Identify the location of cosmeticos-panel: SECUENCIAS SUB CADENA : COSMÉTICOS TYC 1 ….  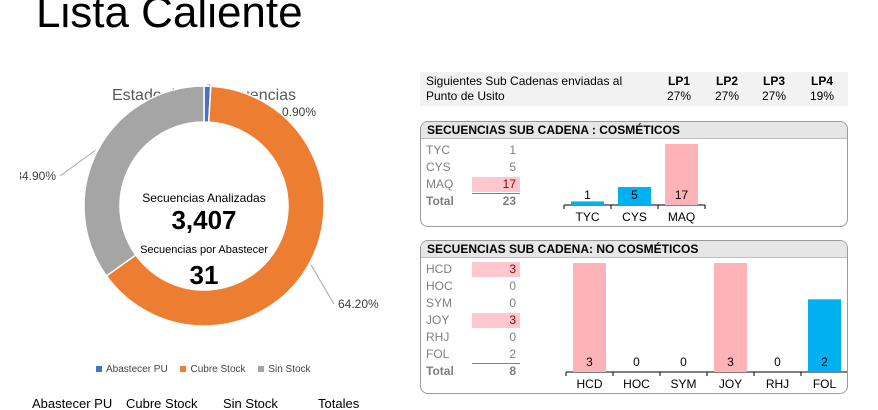
(634, 174).